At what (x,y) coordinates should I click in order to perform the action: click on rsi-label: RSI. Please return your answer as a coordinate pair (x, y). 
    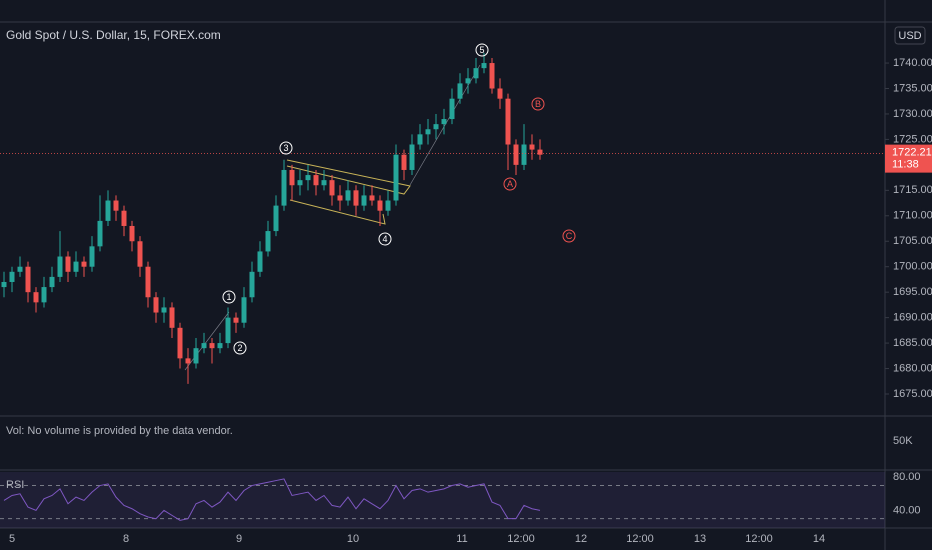
    Looking at the image, I should click on (15, 485).